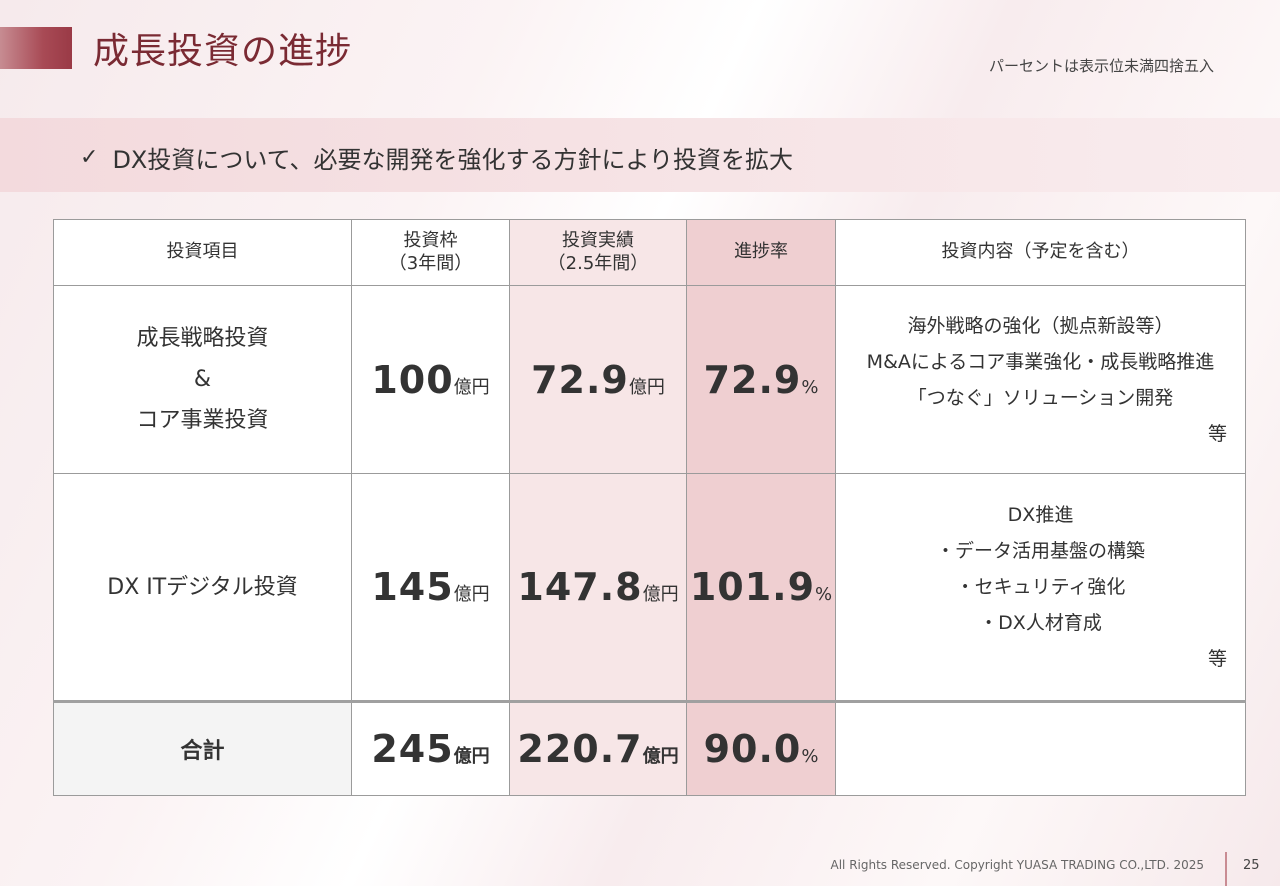  What do you see at coordinates (1040, 587) in the screenshot?
I see `row-content: DX推進 ・データ活用基盤の構築 ・セキュリティ強化 ・DX人材育成 等` at bounding box center [1040, 587].